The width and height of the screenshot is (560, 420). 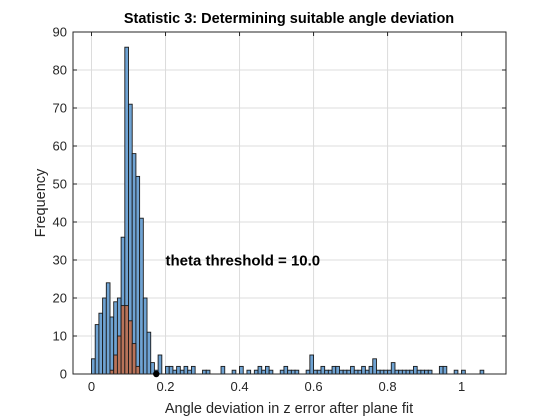 I want to click on x-tick-label: 0.8, so click(x=388, y=386).